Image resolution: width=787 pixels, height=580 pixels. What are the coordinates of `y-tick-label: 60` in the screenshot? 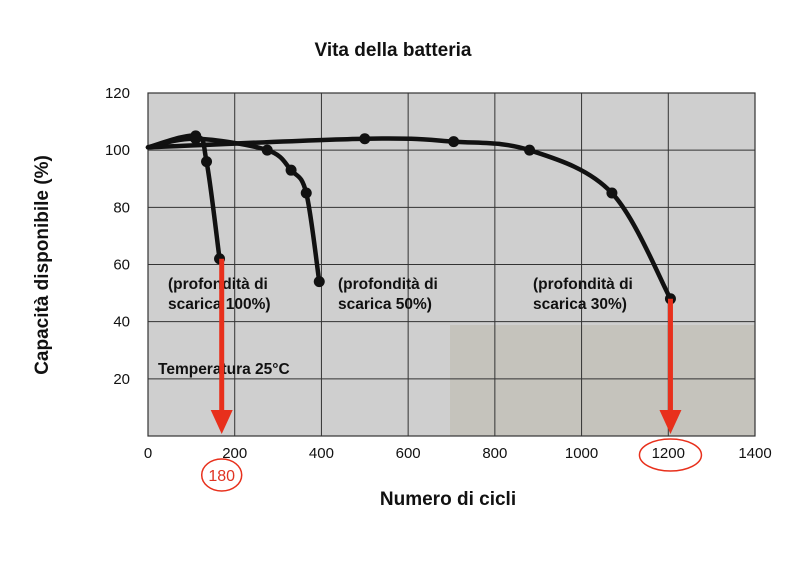 It's located at (121, 265).